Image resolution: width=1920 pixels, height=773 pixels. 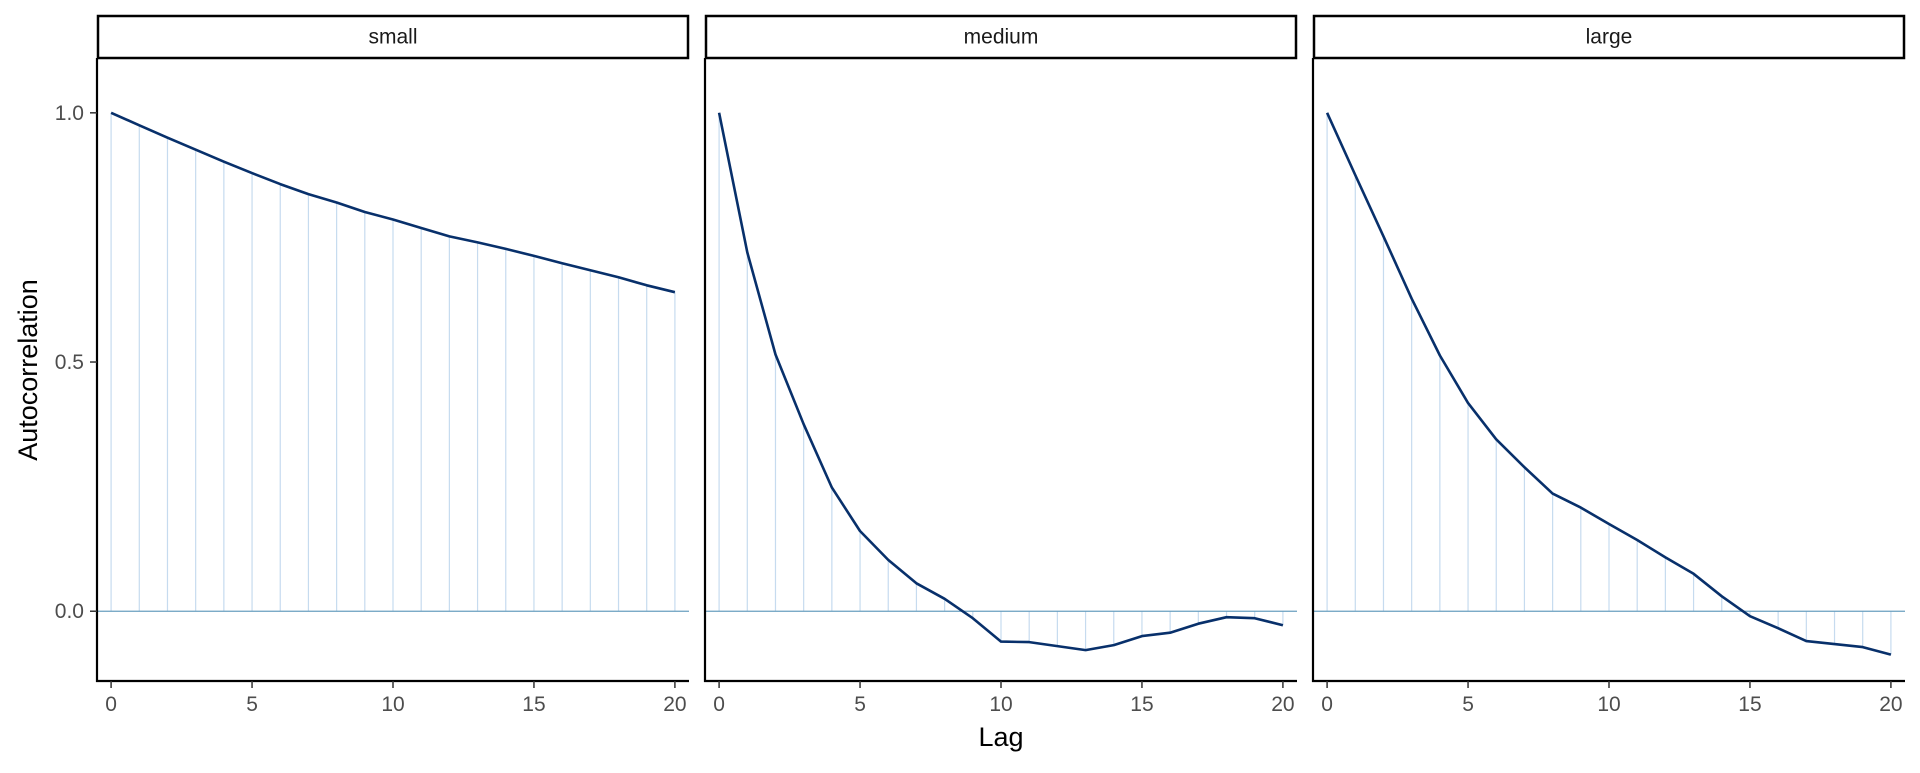 I want to click on facet-strip-small, so click(x=393, y=37).